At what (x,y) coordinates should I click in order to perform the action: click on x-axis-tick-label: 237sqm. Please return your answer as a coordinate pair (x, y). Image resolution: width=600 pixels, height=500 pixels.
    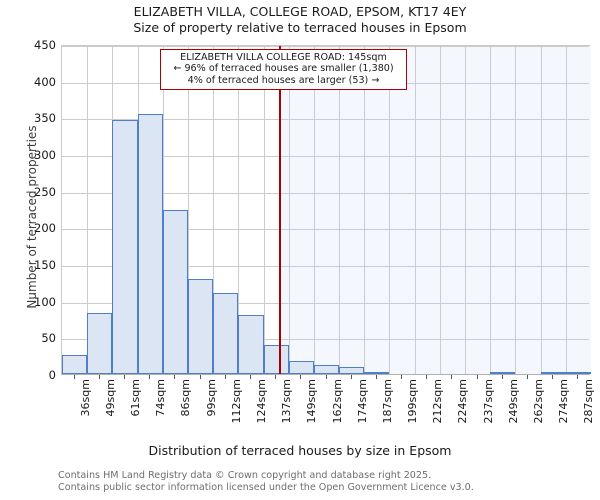
    Looking at the image, I should click on (488, 401).